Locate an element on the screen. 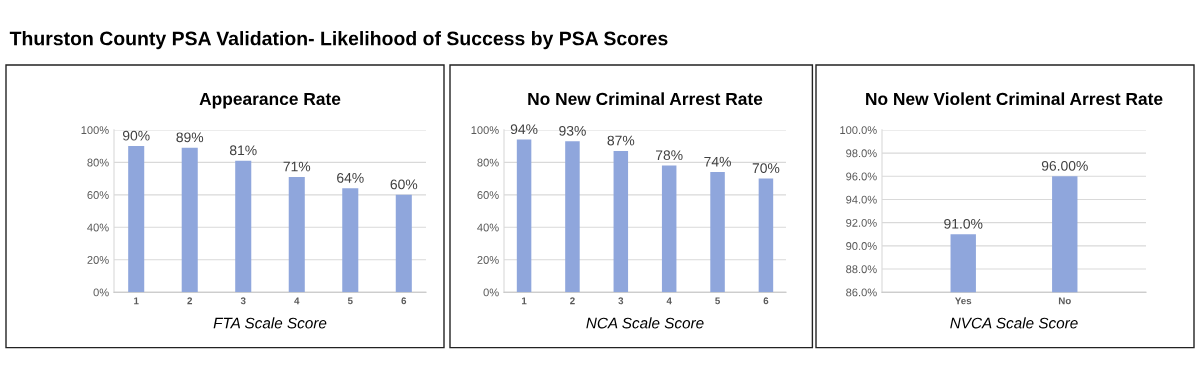 This screenshot has height=382, width=1200. y-tick-label: 96.0% is located at coordinates (861, 176).